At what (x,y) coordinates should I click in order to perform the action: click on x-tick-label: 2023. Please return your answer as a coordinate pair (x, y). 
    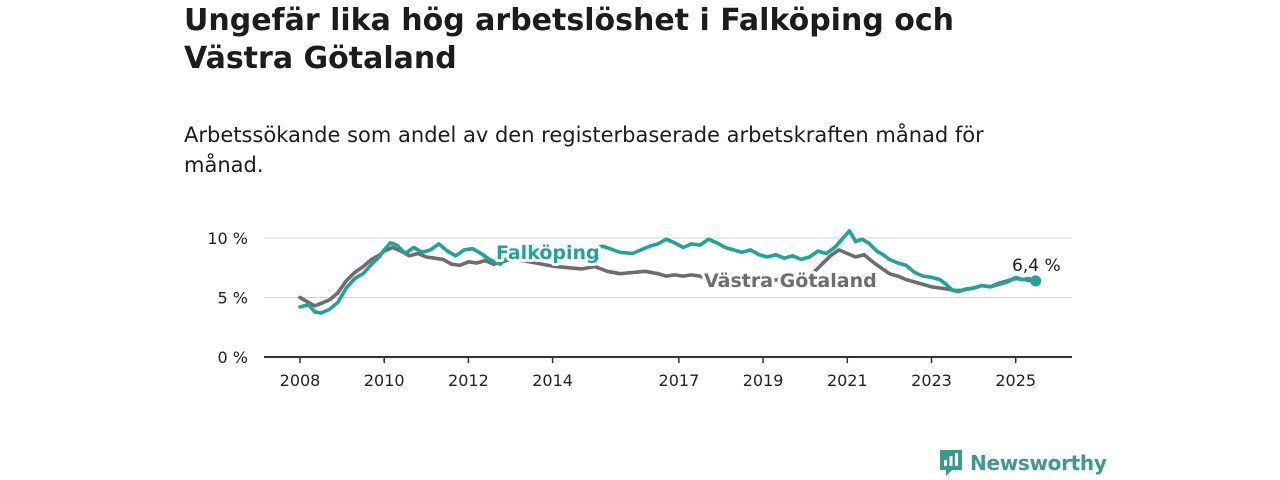
    Looking at the image, I should click on (931, 380).